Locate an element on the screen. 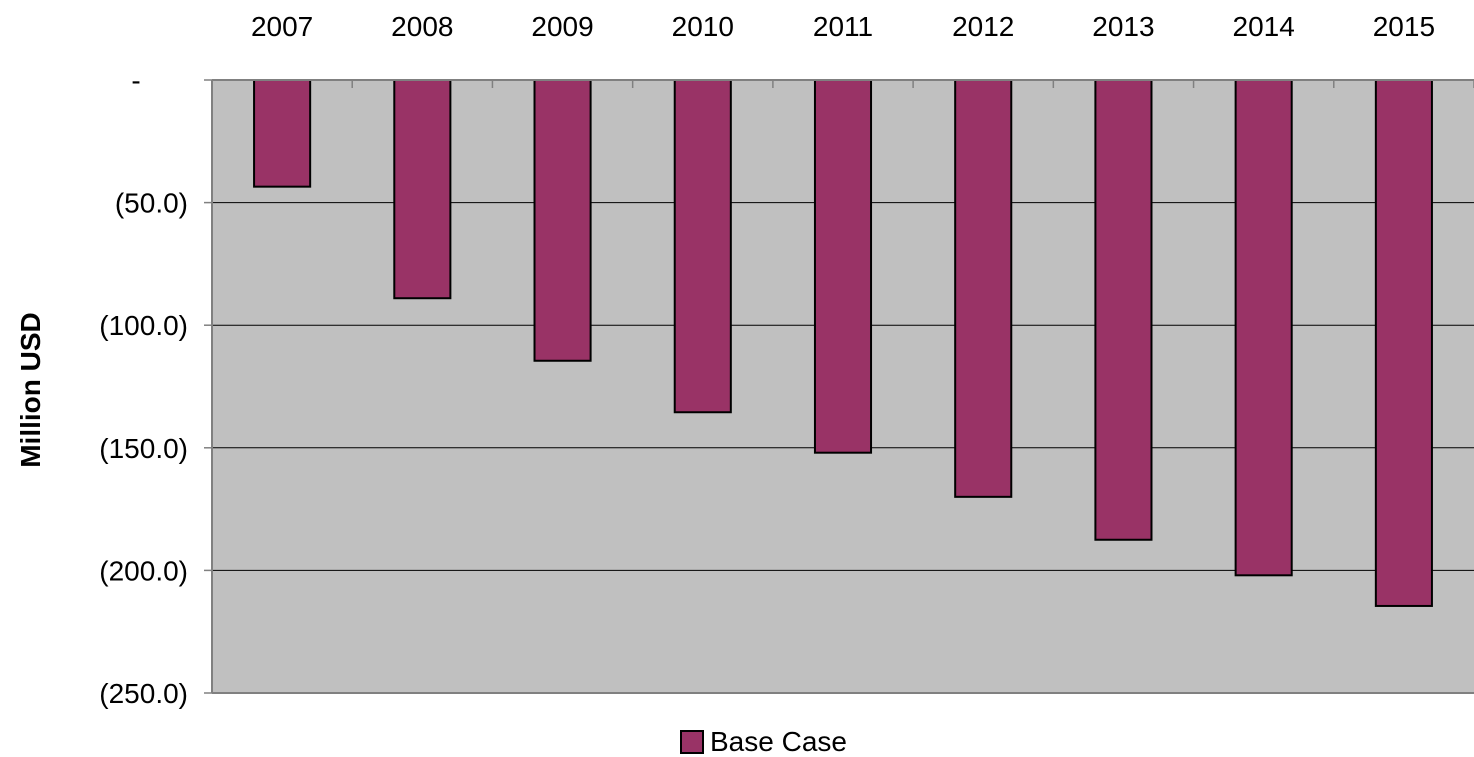  bar-2008 is located at coordinates (422, 189).